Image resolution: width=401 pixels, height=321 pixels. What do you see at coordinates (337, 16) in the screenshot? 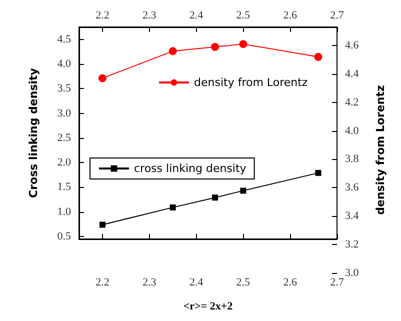
I see `x-tick-label: 2.7` at bounding box center [337, 16].